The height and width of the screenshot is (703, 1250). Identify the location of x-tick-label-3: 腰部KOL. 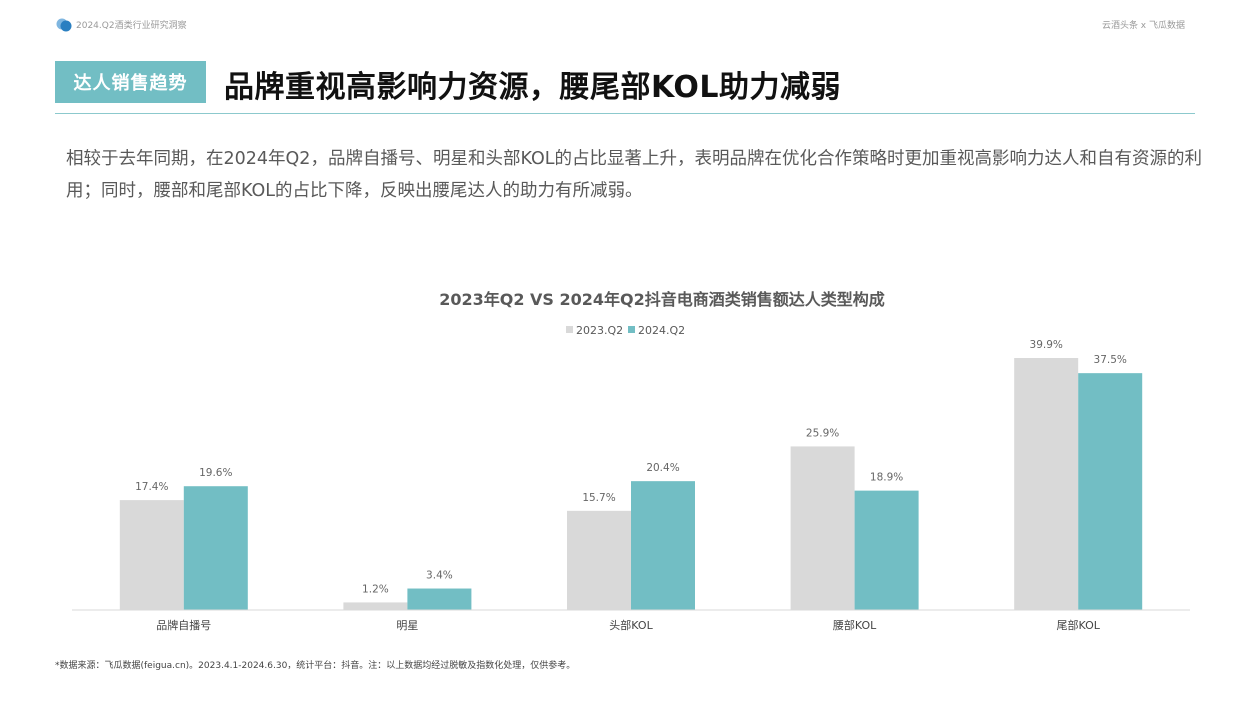
(855, 625).